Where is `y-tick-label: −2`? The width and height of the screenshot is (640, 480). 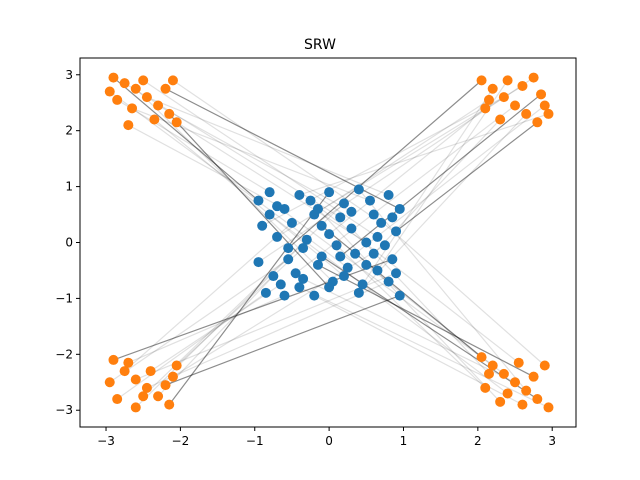
y-tick-label: −2 is located at coordinates (64, 354).